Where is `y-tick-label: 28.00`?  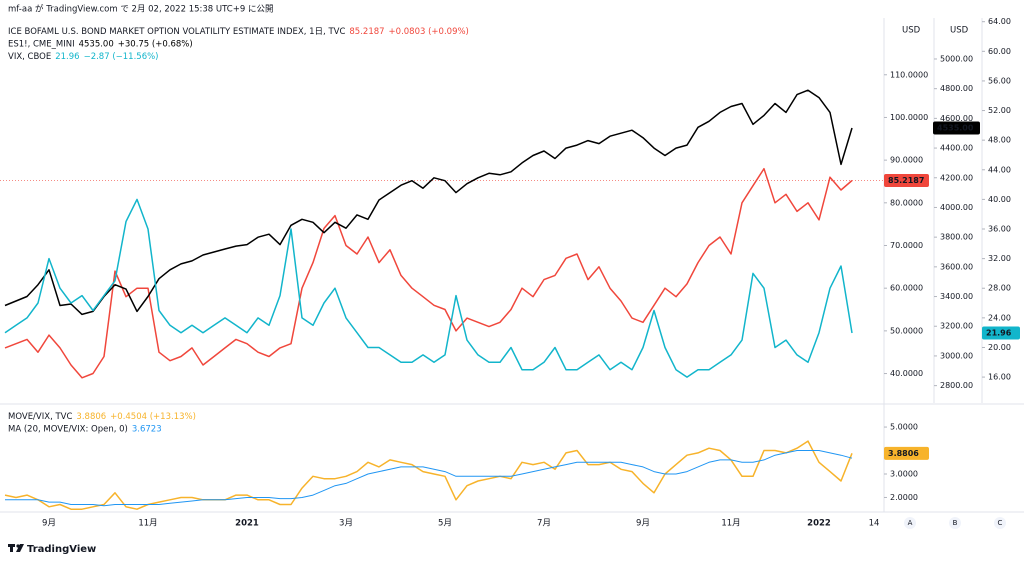
y-tick-label: 28.00 is located at coordinates (999, 288).